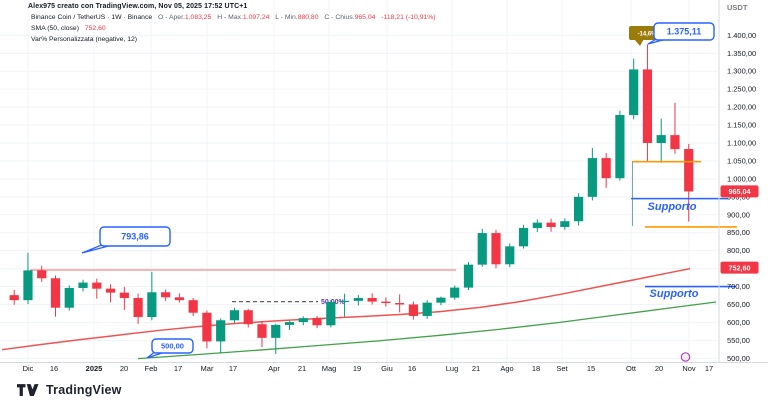  Describe the element at coordinates (384, 390) in the screenshot. I see `footer-bar: TradingView` at that location.